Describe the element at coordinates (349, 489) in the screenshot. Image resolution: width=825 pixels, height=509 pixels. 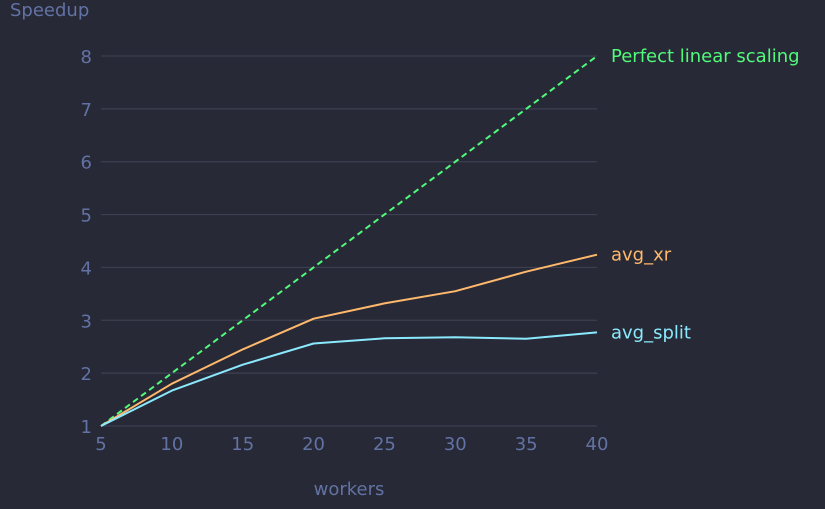
I see `x-axis-title: workers` at that location.